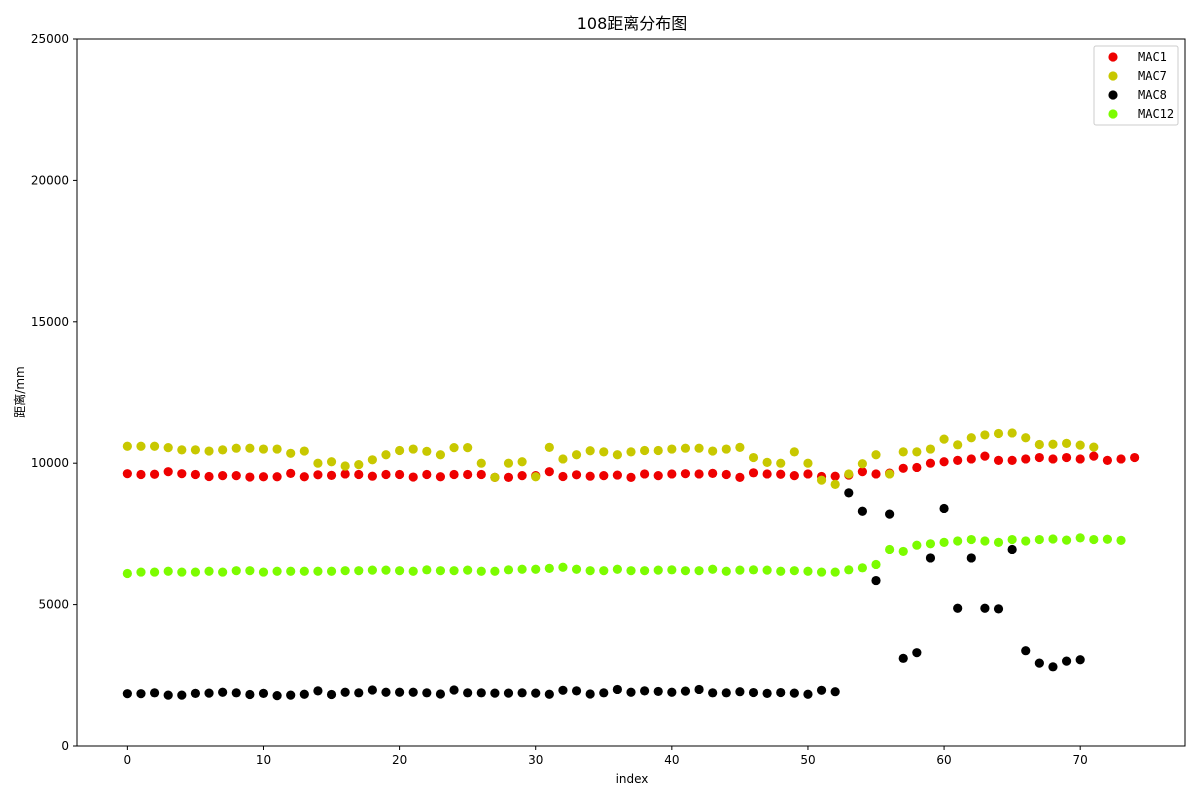 This screenshot has height=800, width=1200. Describe the element at coordinates (632, 779) in the screenshot. I see `x-axis-label: index` at that location.